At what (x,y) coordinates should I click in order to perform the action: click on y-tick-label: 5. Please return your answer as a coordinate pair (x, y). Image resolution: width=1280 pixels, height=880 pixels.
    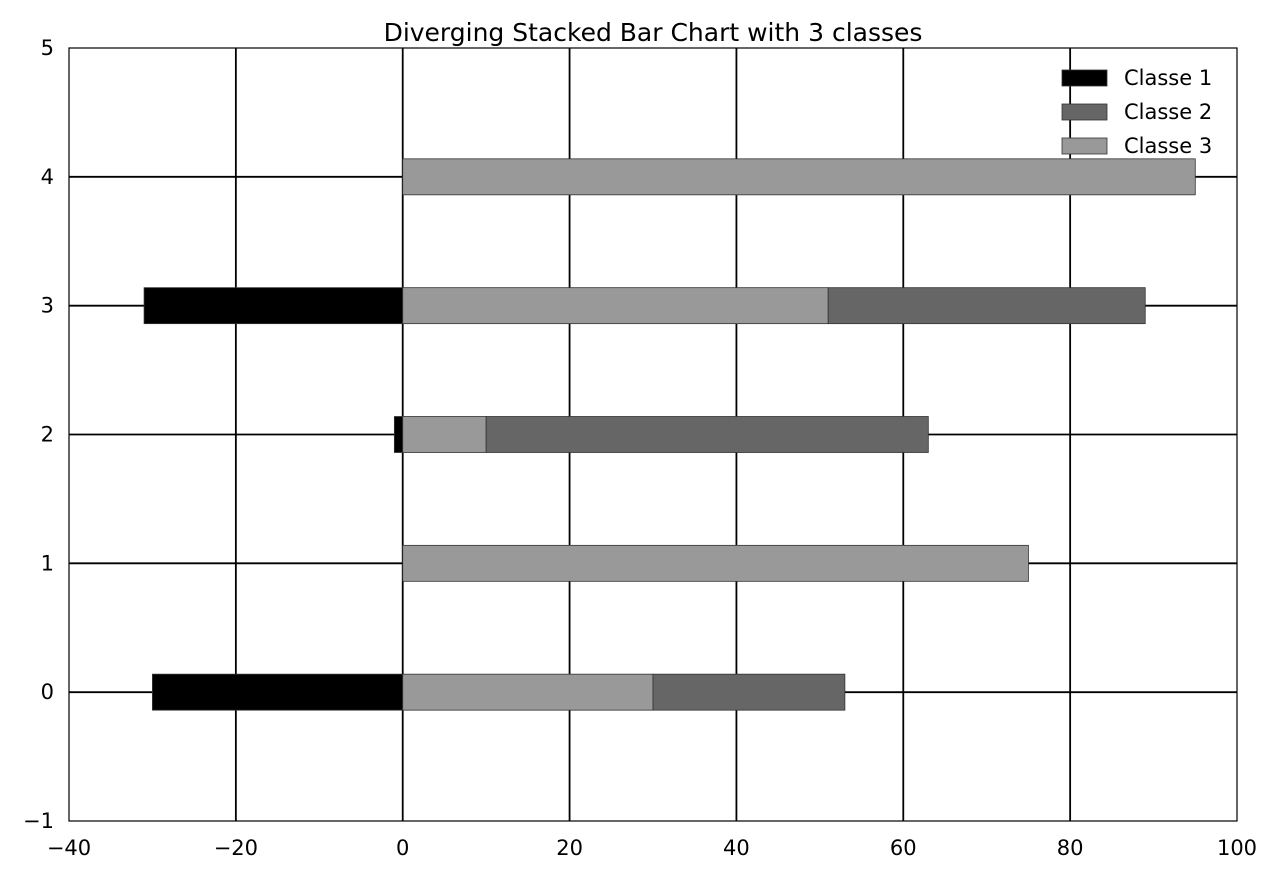
    Looking at the image, I should click on (47, 48).